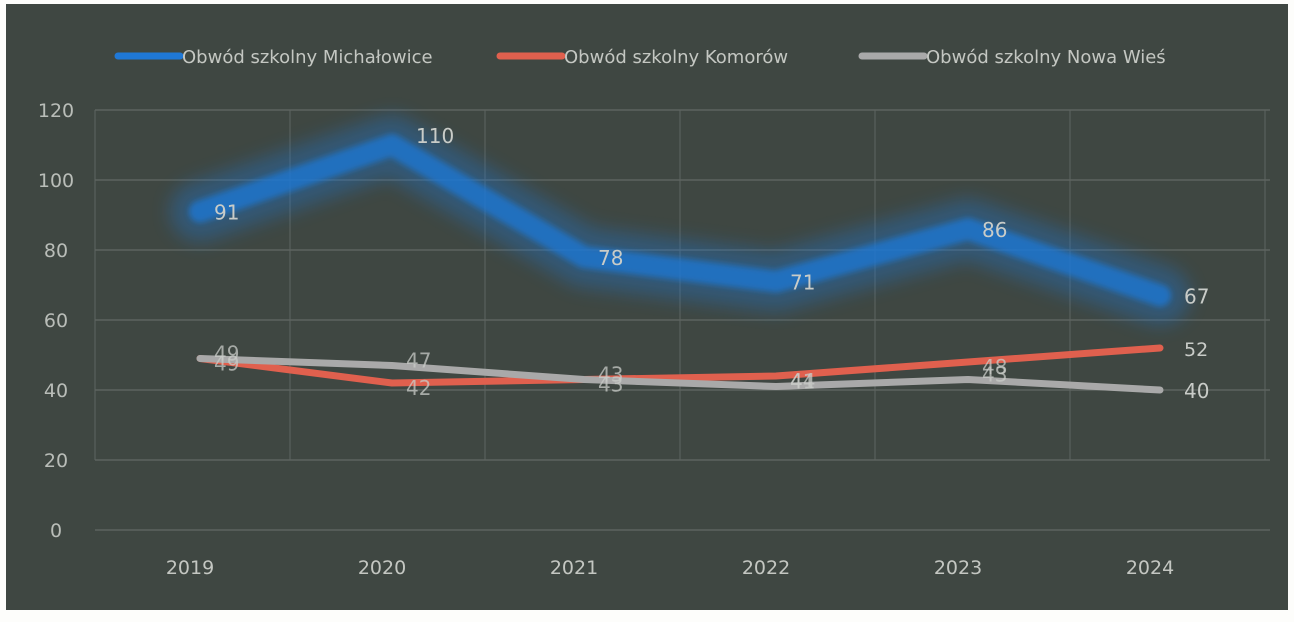  I want to click on legend-label: Obwód szkolny Nowa Wieś, so click(1046, 57).